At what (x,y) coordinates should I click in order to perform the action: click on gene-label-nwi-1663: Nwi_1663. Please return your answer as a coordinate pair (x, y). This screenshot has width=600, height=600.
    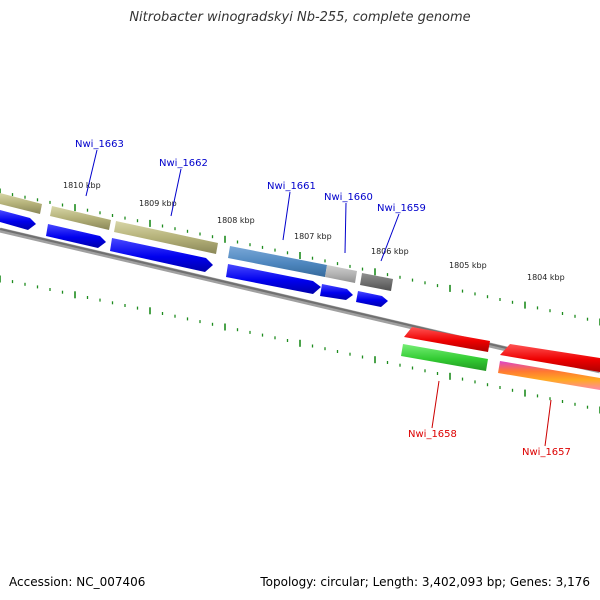
    Looking at the image, I should click on (99, 144).